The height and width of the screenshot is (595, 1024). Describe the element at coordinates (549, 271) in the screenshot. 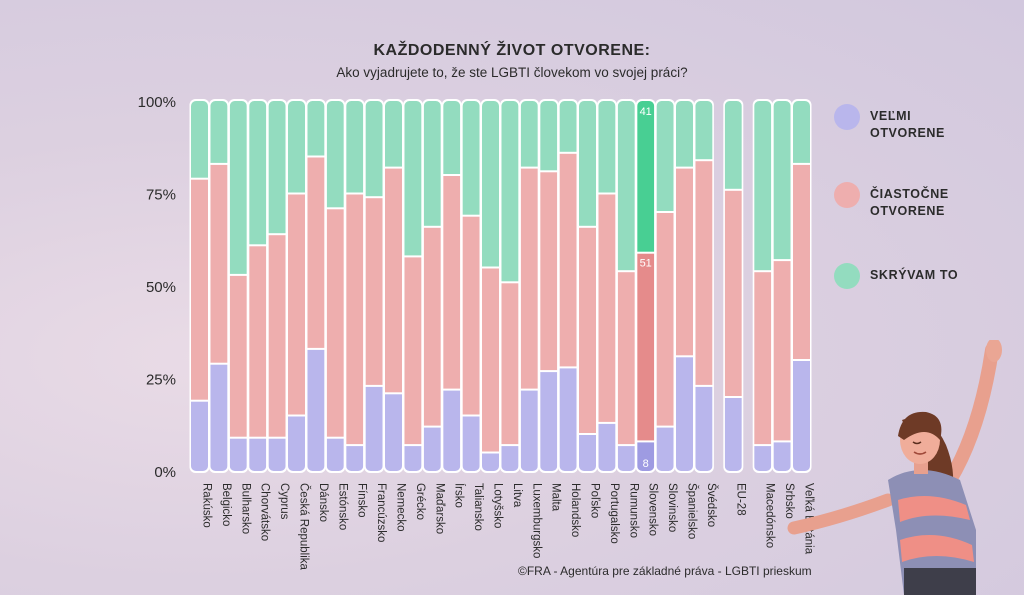

I see `bar-malta-partly_open` at that location.